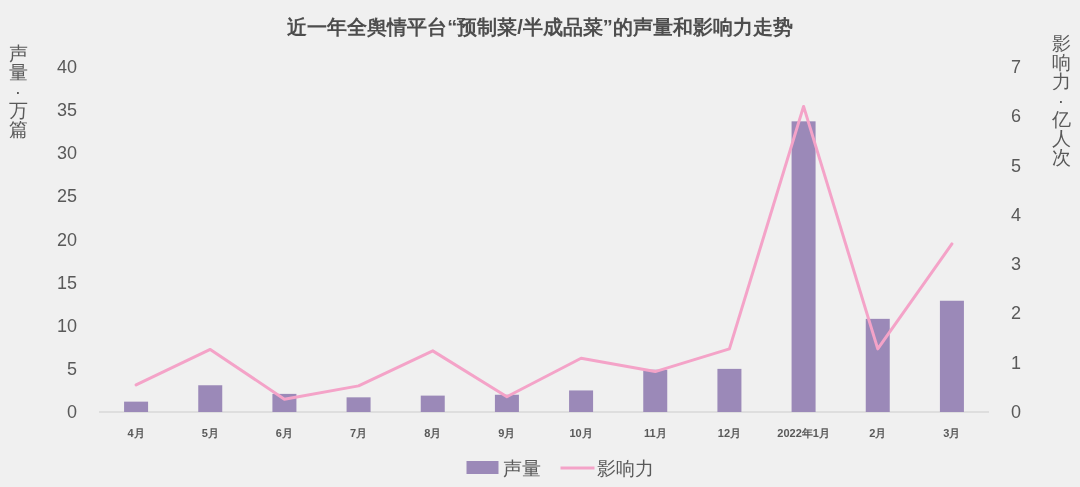 The width and height of the screenshot is (1080, 487). I want to click on x-tick-label: 3月, so click(952, 433).